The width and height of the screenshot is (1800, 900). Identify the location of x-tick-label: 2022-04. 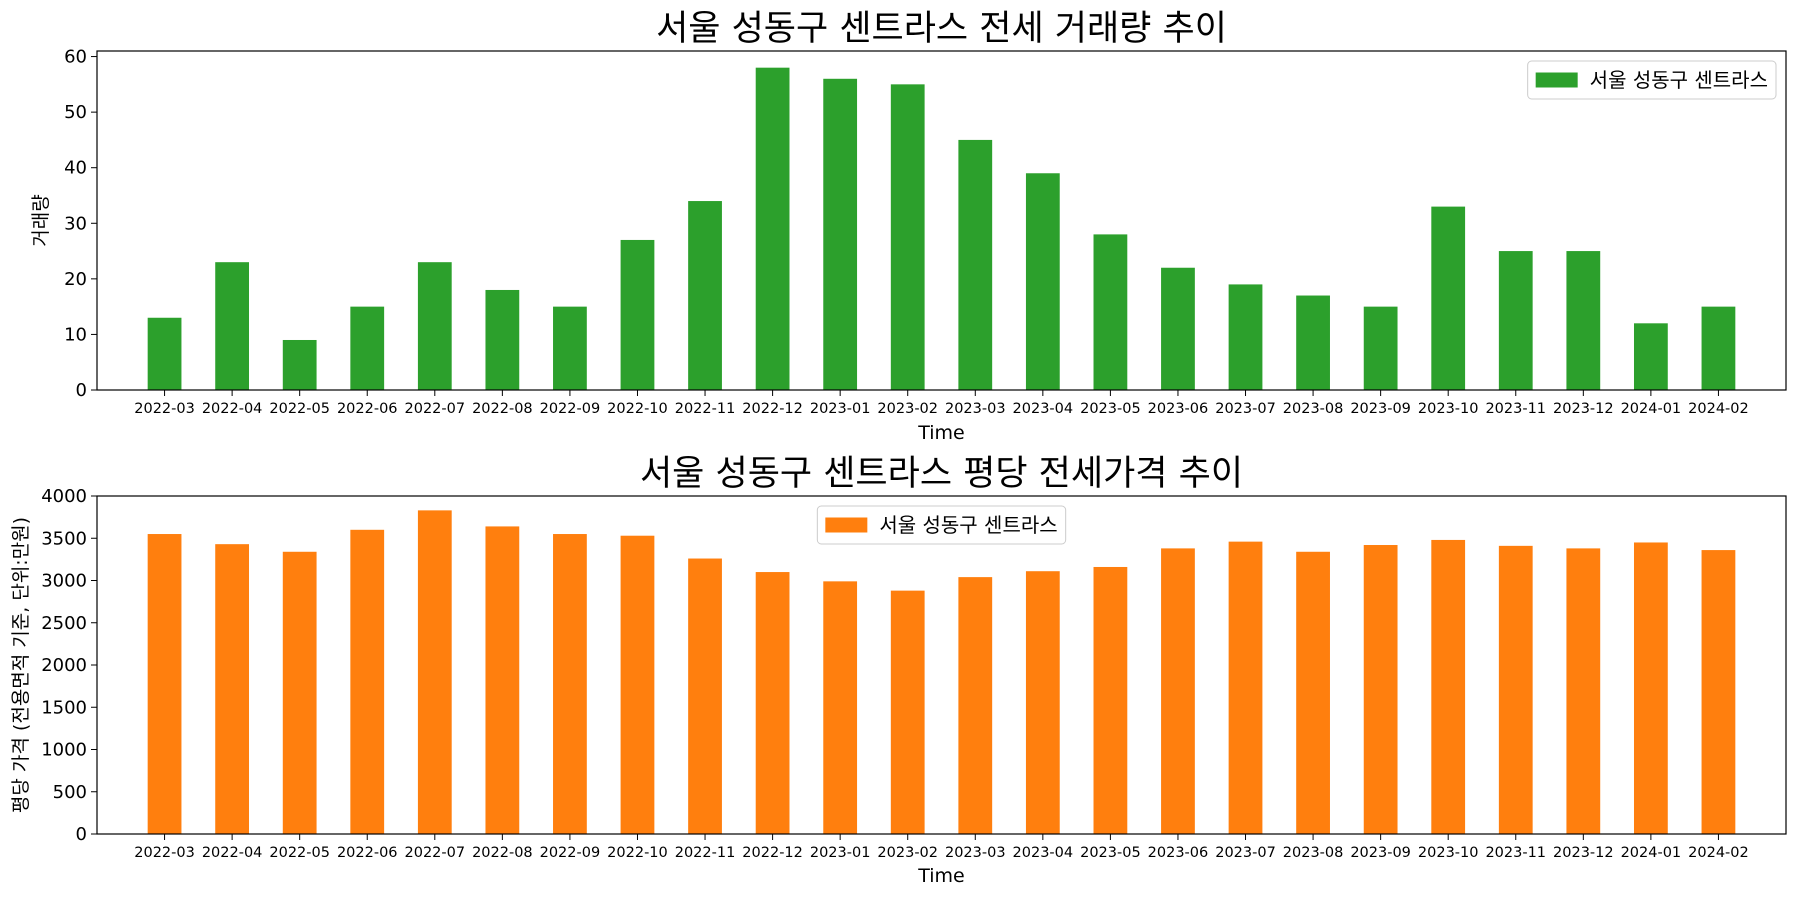
(232, 853).